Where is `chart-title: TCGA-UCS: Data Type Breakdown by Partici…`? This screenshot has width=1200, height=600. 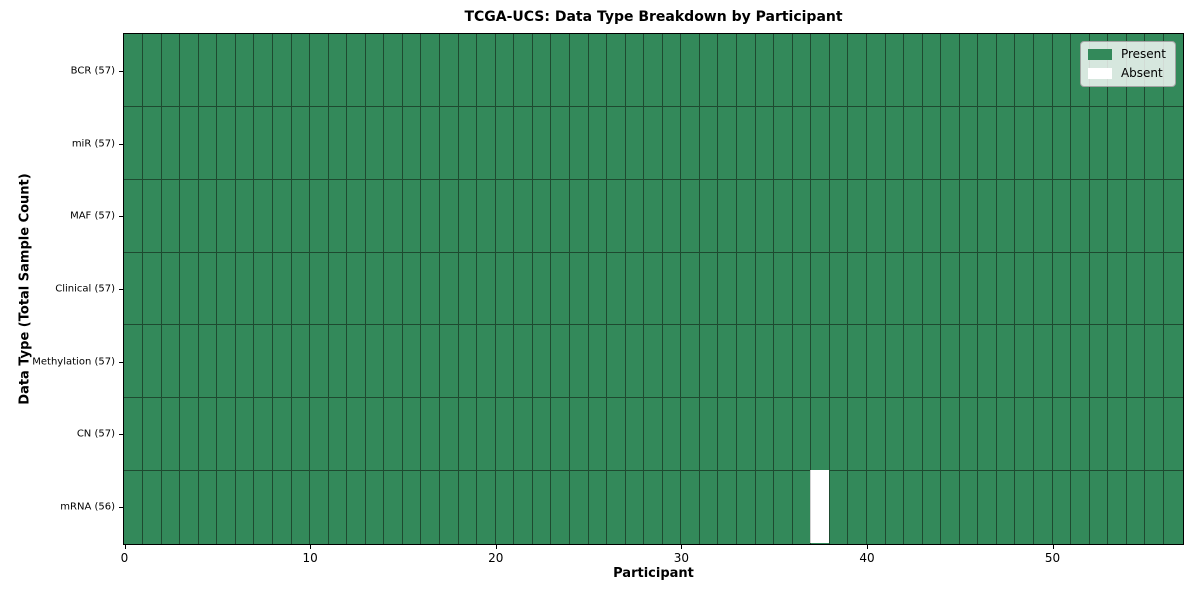
chart-title: TCGA-UCS: Data Type Breakdown by Partici… is located at coordinates (653, 17).